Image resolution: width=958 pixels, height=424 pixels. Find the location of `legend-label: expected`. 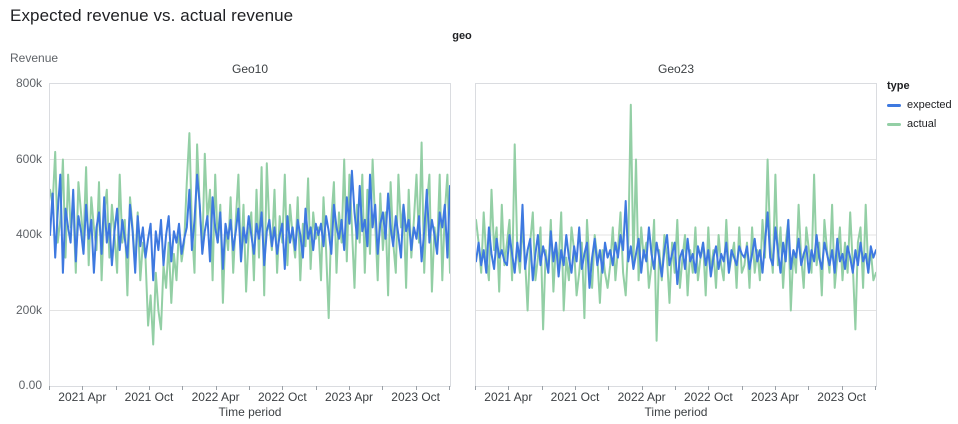

legend-label: expected is located at coordinates (929, 105).